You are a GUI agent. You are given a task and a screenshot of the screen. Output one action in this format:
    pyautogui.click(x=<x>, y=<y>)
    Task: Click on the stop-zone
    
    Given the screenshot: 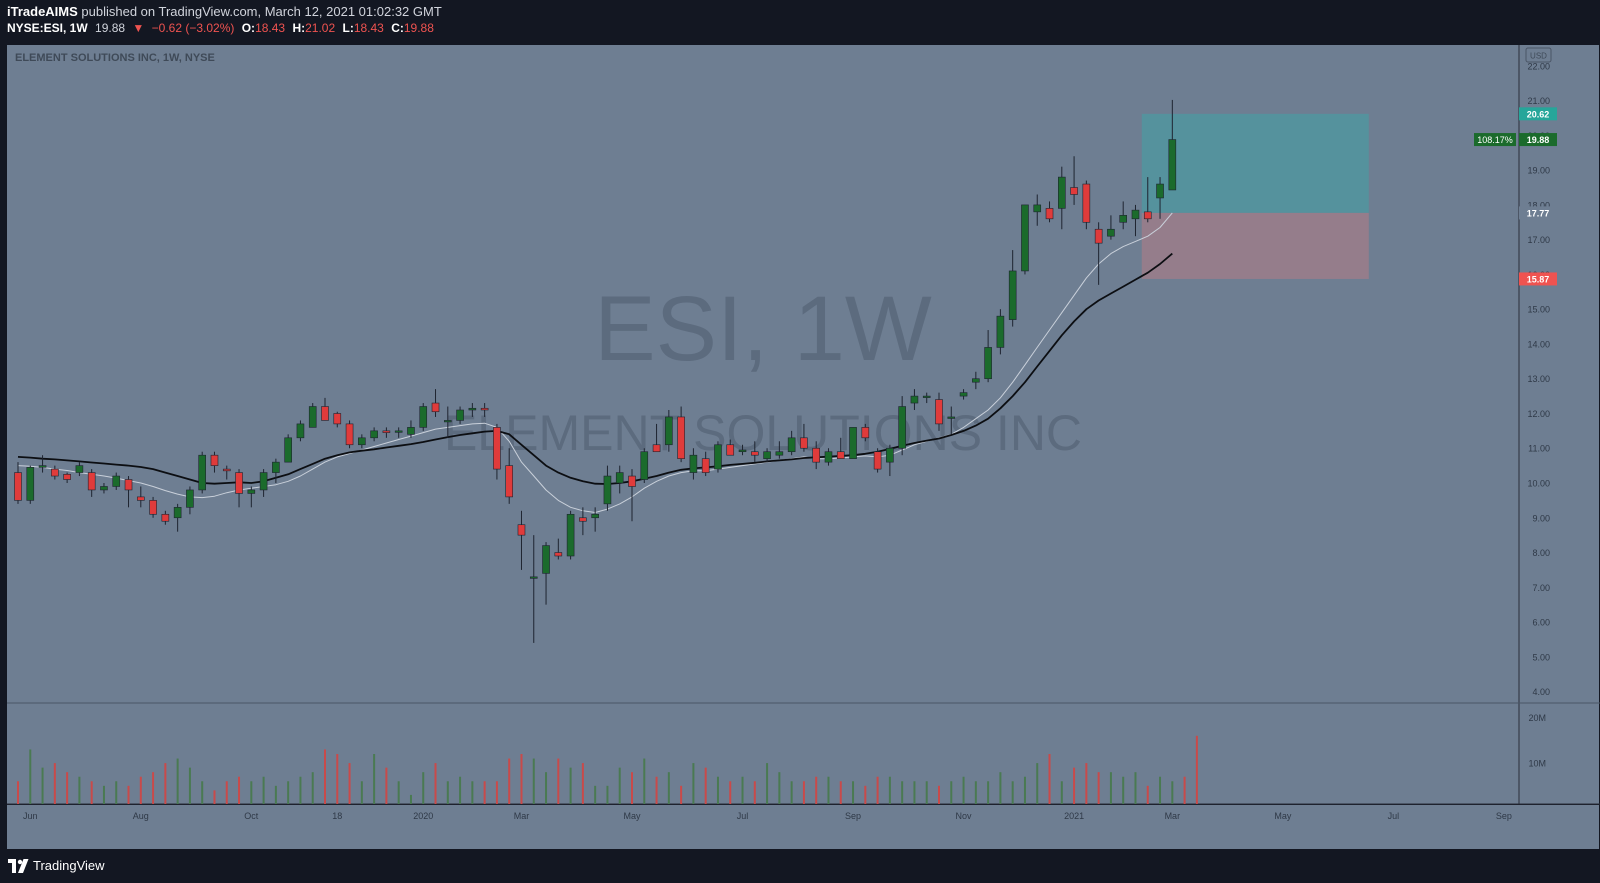 What is the action you would take?
    pyautogui.click(x=1255, y=245)
    